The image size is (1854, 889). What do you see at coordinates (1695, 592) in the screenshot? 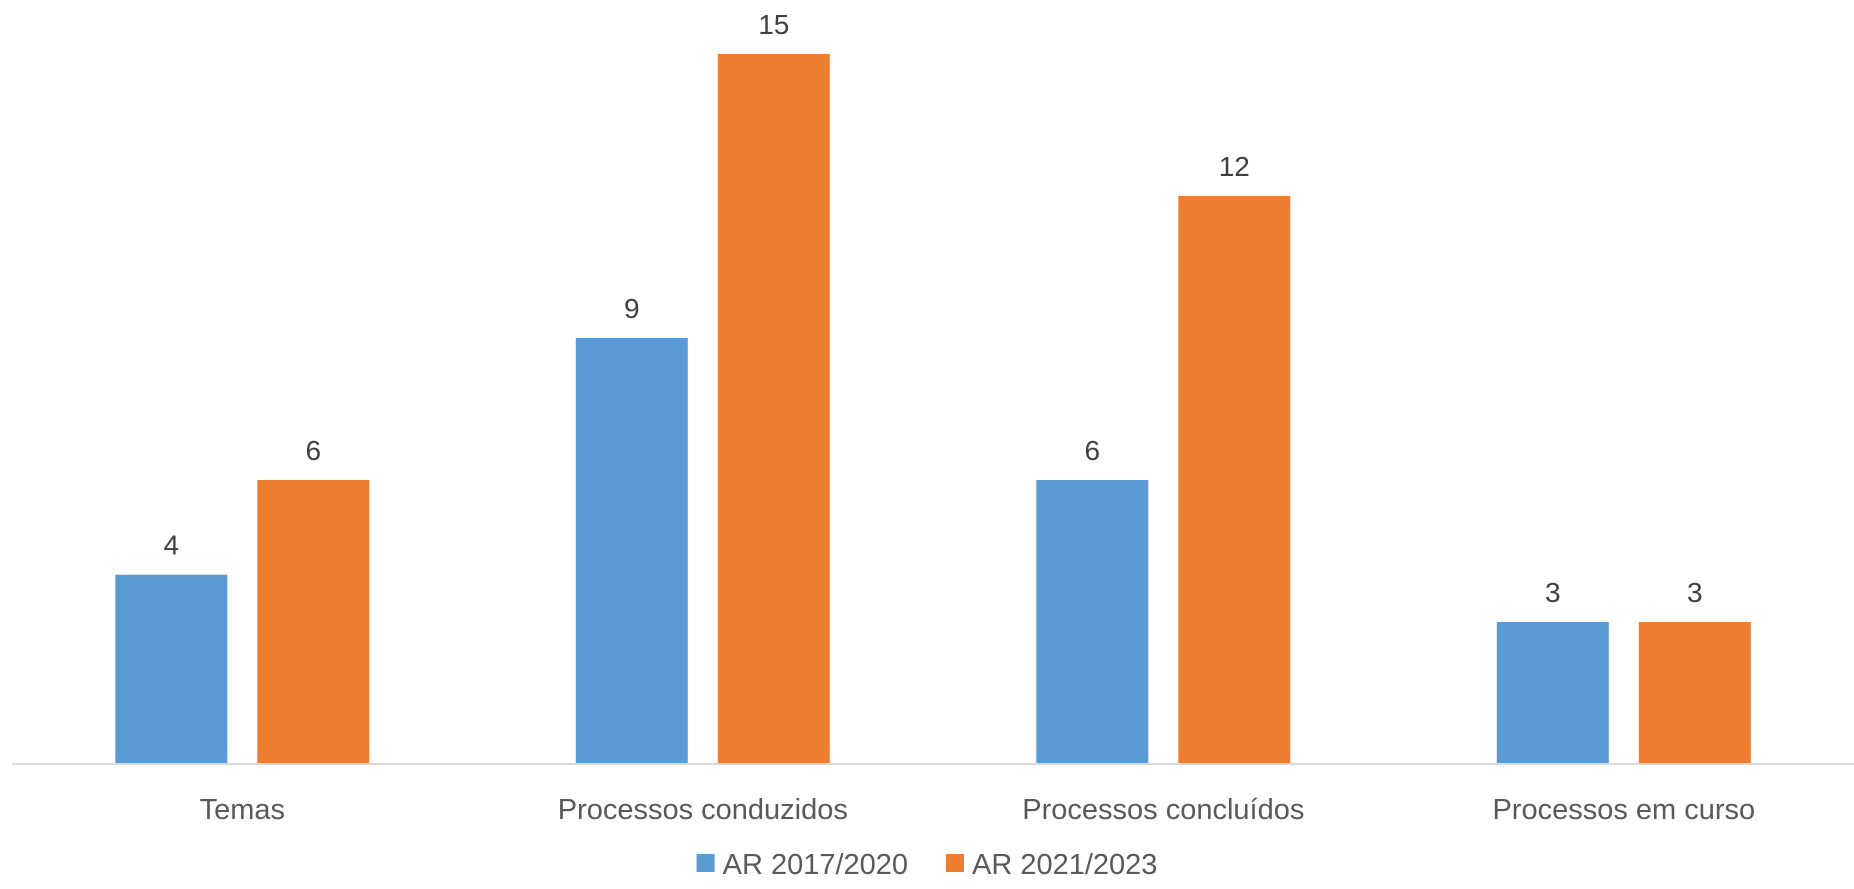
I see `data-label-processos-em-curso-ar-2021-2023: 3` at bounding box center [1695, 592].